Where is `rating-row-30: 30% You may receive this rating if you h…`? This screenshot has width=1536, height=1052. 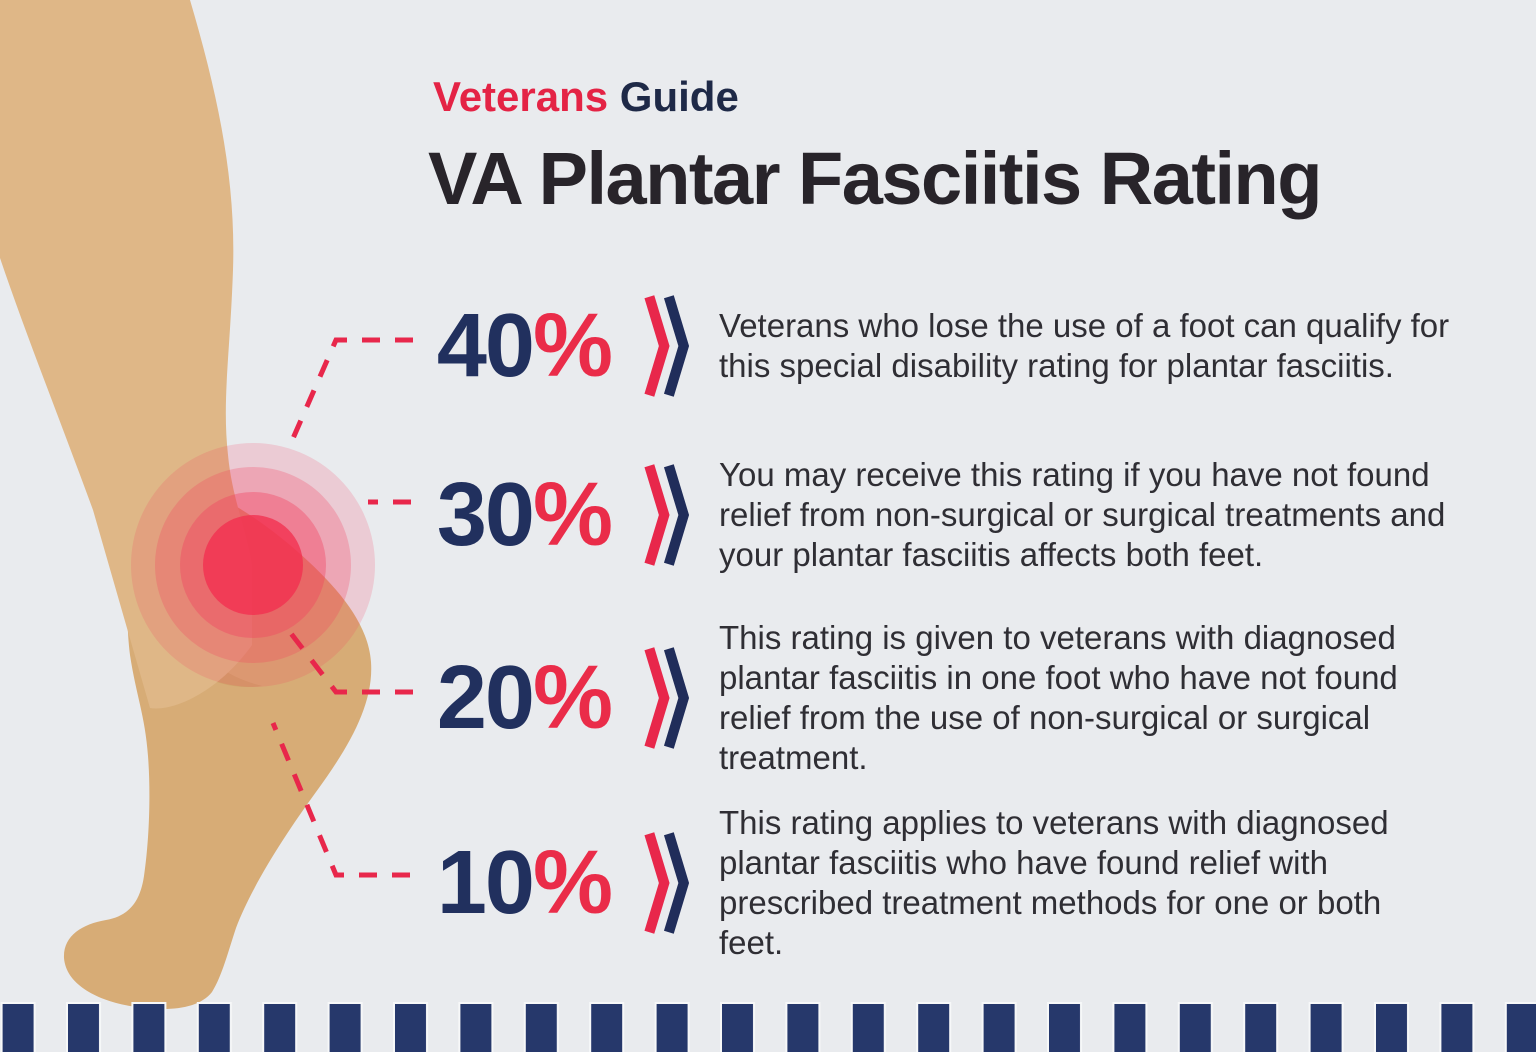
rating-row-30: 30% You may receive this rating if you h… is located at coordinates (942, 515).